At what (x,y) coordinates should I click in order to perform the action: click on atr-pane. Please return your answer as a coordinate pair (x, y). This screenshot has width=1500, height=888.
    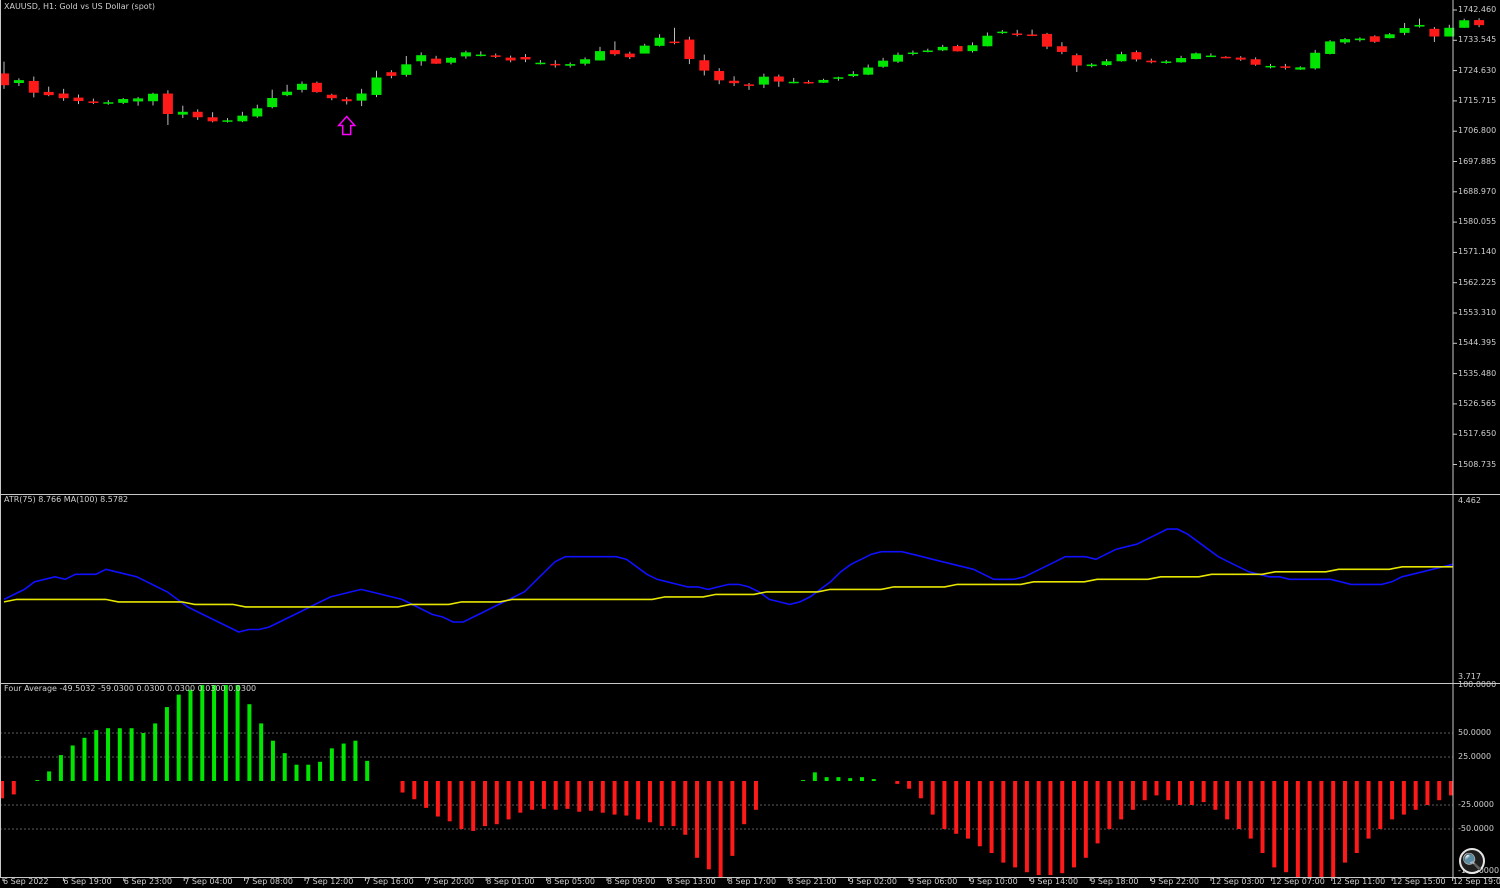
    Looking at the image, I should click on (728, 580).